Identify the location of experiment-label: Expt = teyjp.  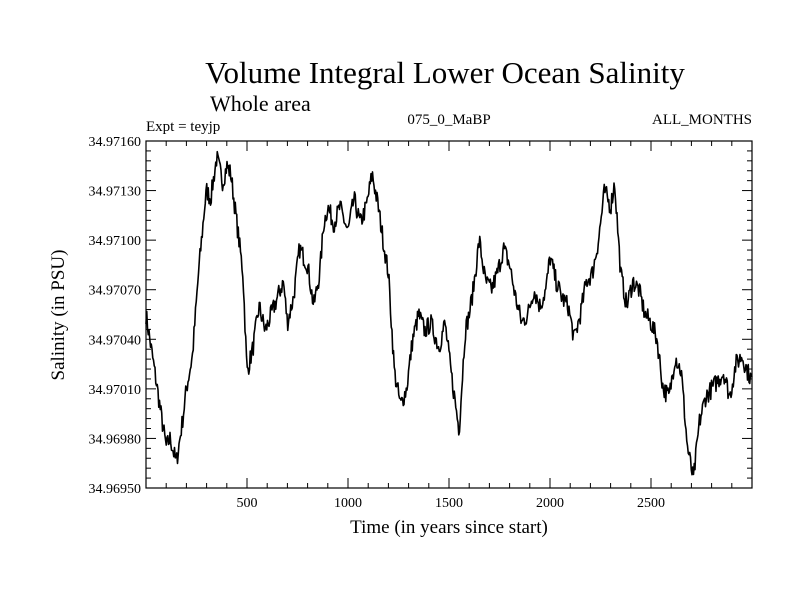
(183, 127).